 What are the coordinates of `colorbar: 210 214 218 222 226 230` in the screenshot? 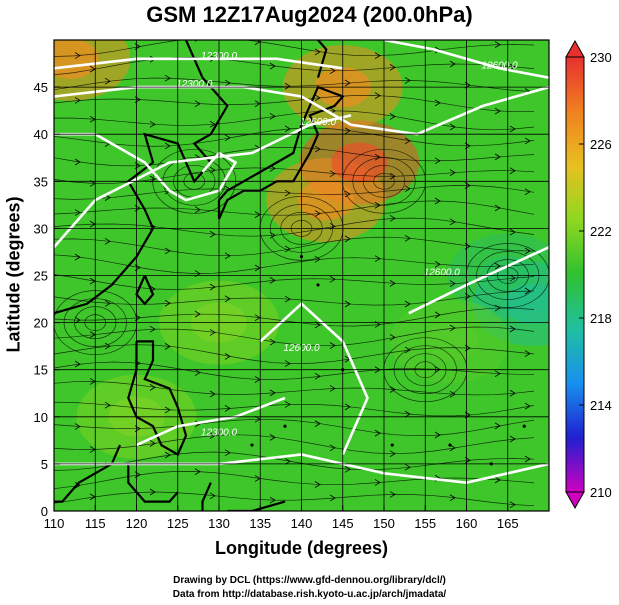 It's located at (588, 274).